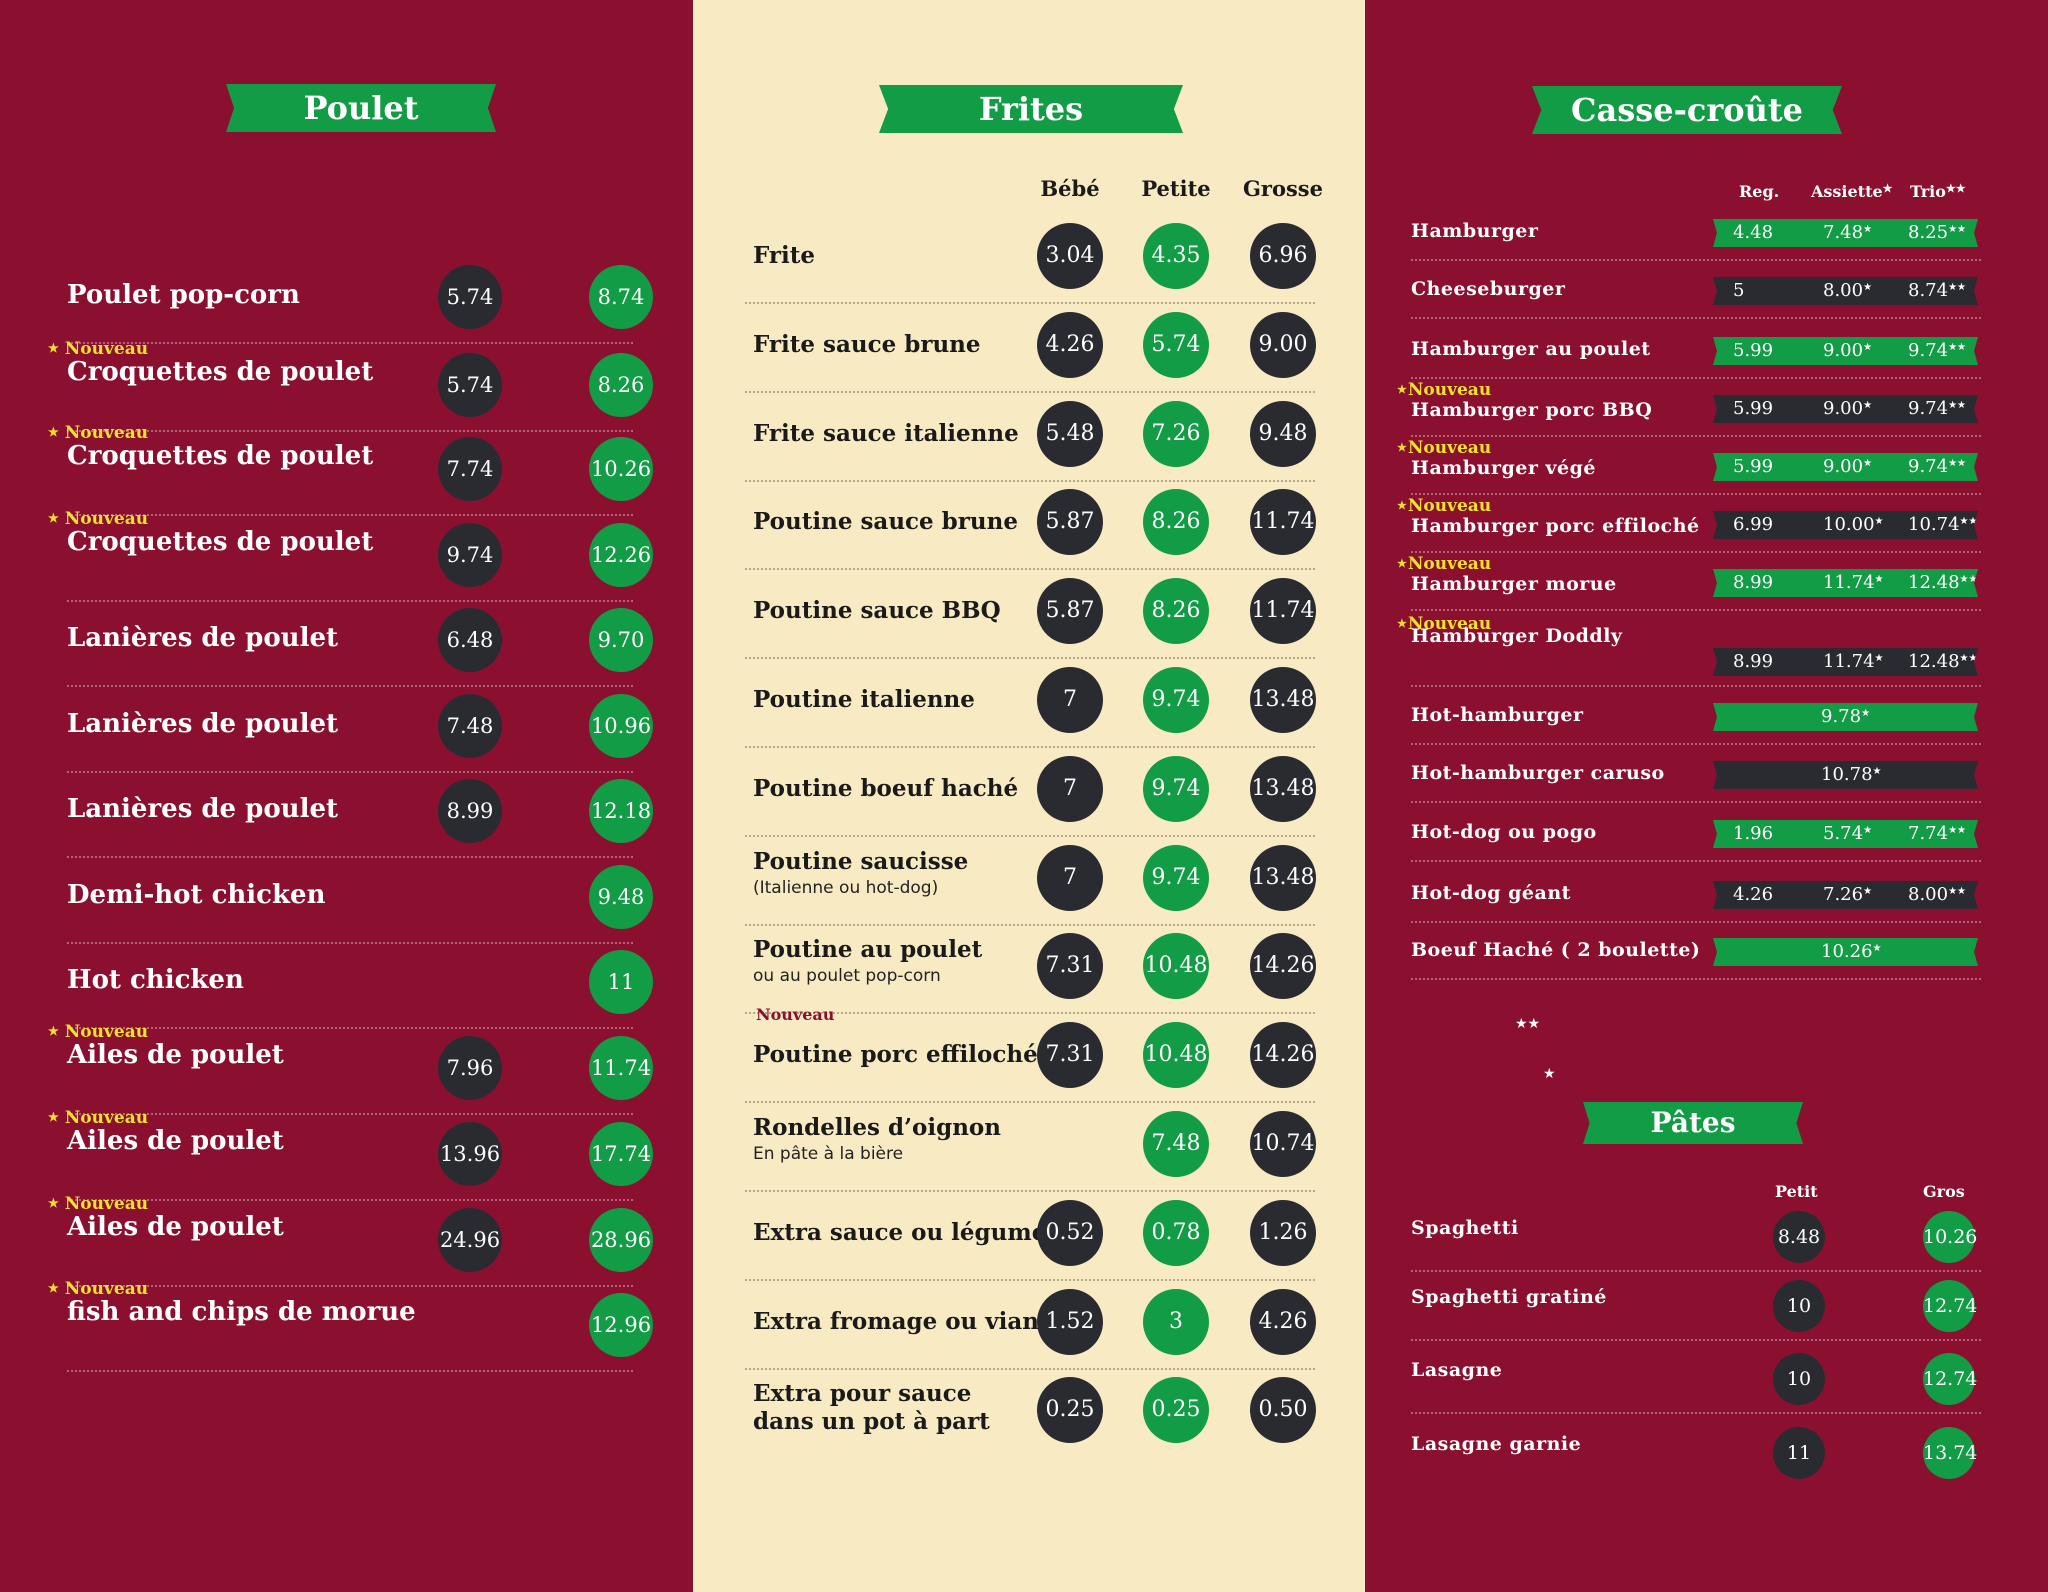 The height and width of the screenshot is (1592, 2048). Describe the element at coordinates (220, 372) in the screenshot. I see `menu-item-name: Croquettes de poulet` at that location.